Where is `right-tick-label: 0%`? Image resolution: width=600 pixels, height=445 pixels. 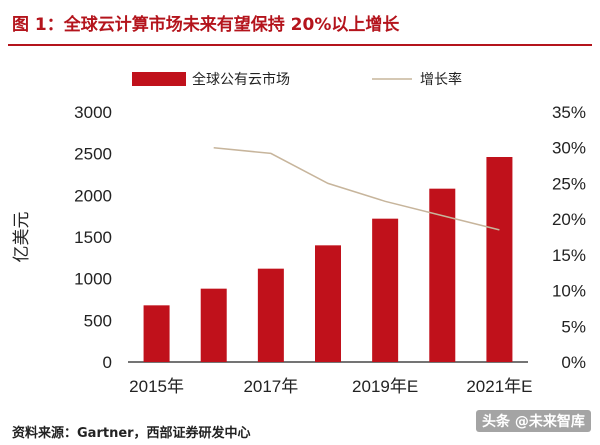 right-tick-label: 0% is located at coordinates (573, 362).